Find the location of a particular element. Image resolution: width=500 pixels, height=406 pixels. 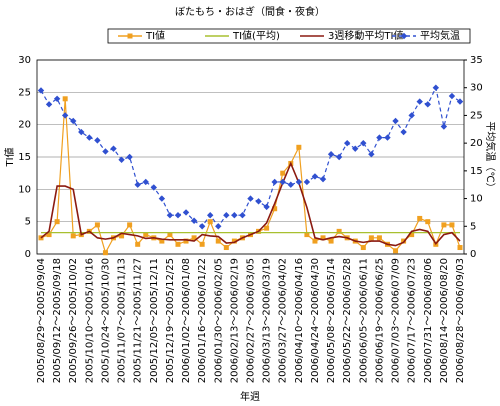

y2-tick-label: 20 is located at coordinates (476, 143).